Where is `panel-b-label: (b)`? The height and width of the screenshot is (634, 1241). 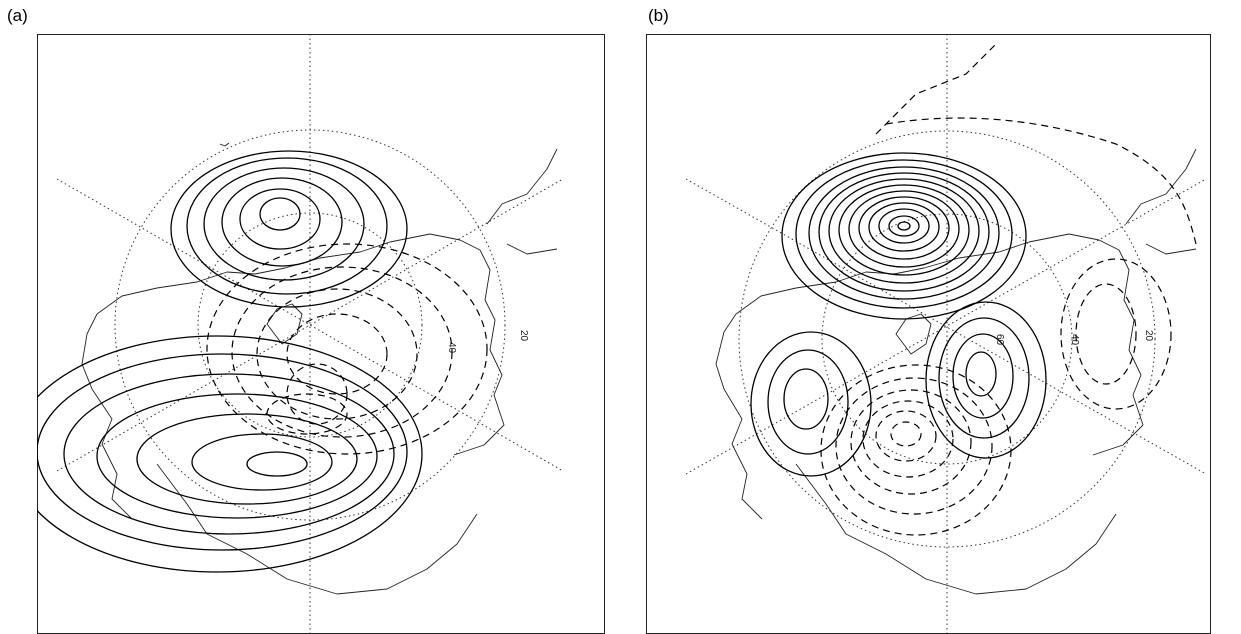 panel-b-label: (b) is located at coordinates (658, 15).